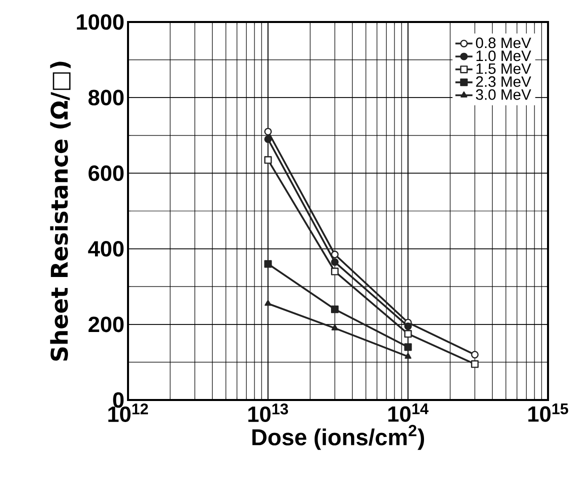 Image resolution: width=581 pixels, height=477 pixels. Describe the element at coordinates (106, 98) in the screenshot. I see `y-tick-label: 800` at that location.